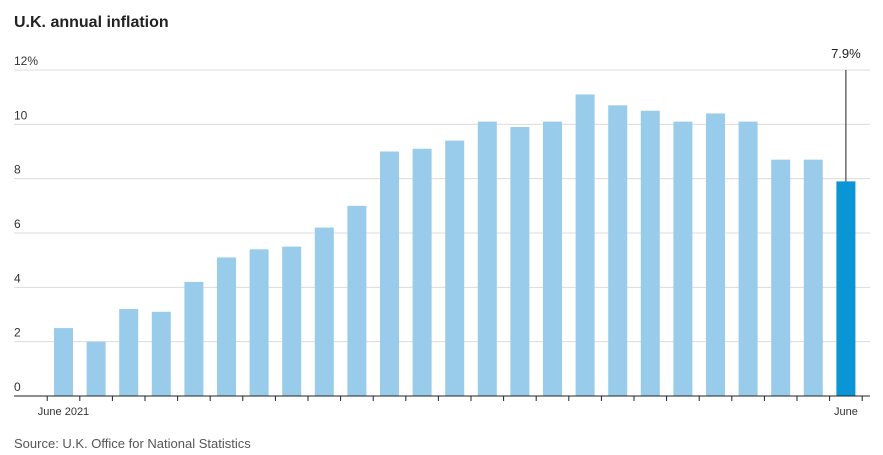 The width and height of the screenshot is (883, 455). Describe the element at coordinates (17, 387) in the screenshot. I see `y-tick-label: 0` at that location.